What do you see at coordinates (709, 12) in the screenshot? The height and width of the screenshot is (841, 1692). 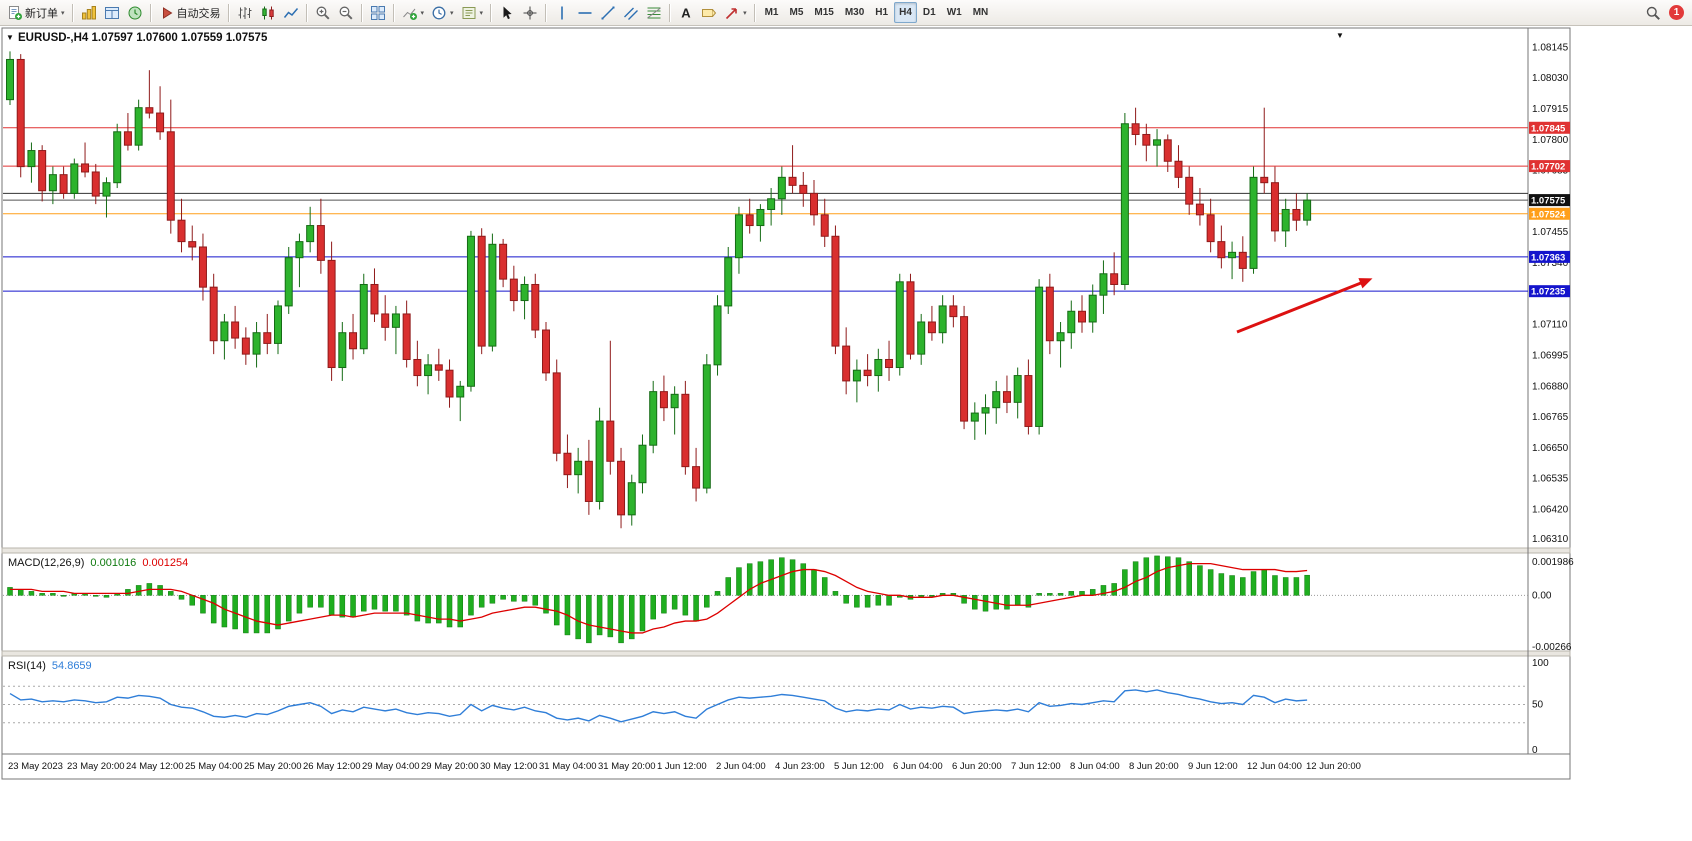 I see `text-label-button` at bounding box center [709, 12].